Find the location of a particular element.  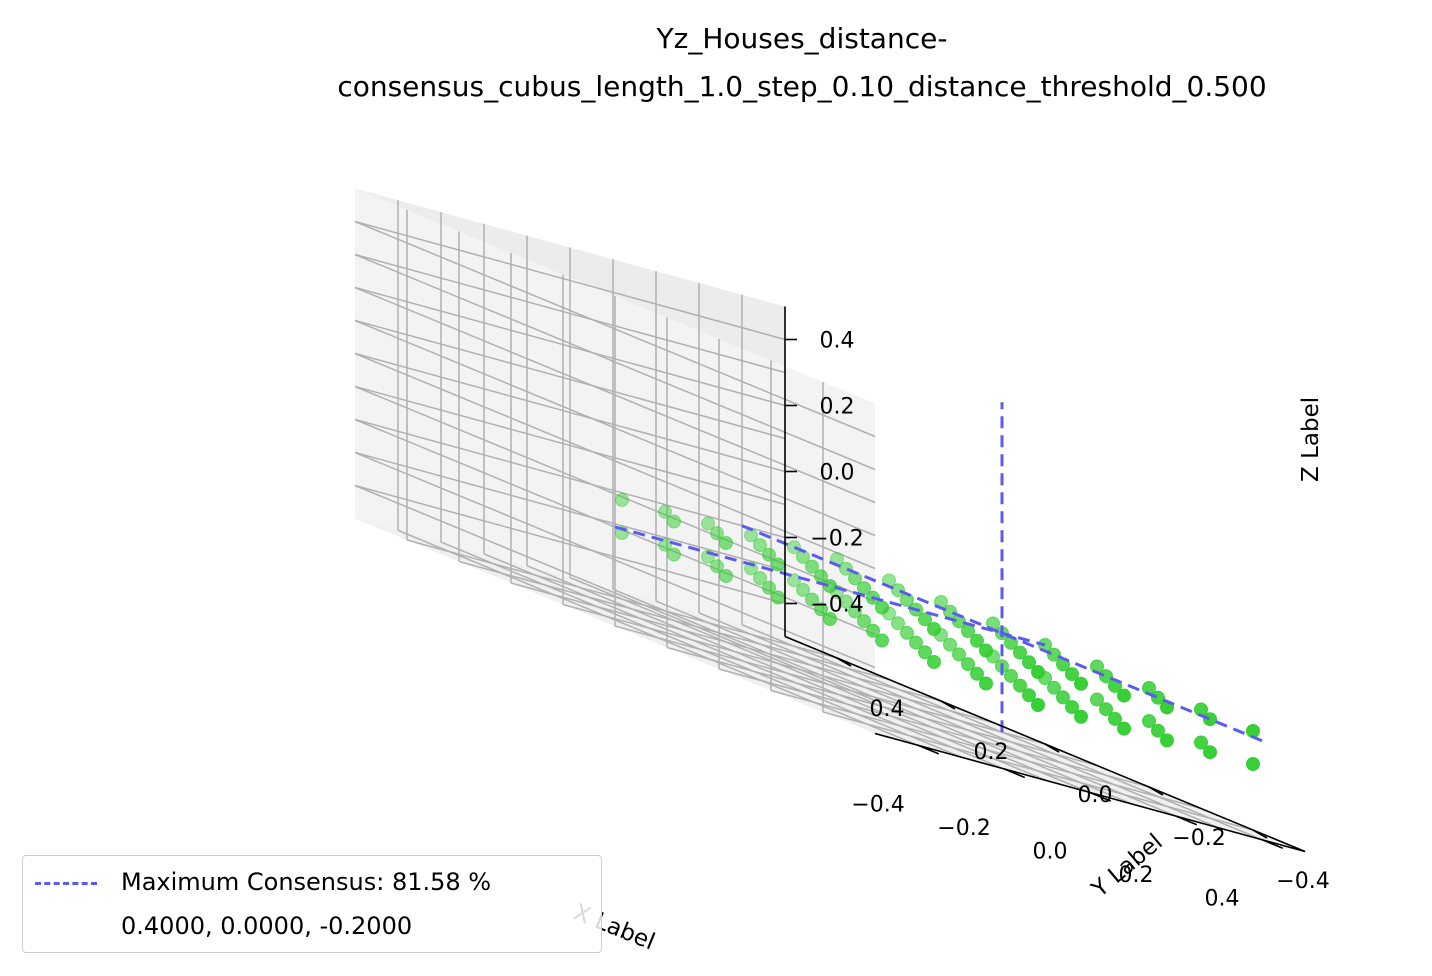

z-tick-label: −0.4 is located at coordinates (836, 605).